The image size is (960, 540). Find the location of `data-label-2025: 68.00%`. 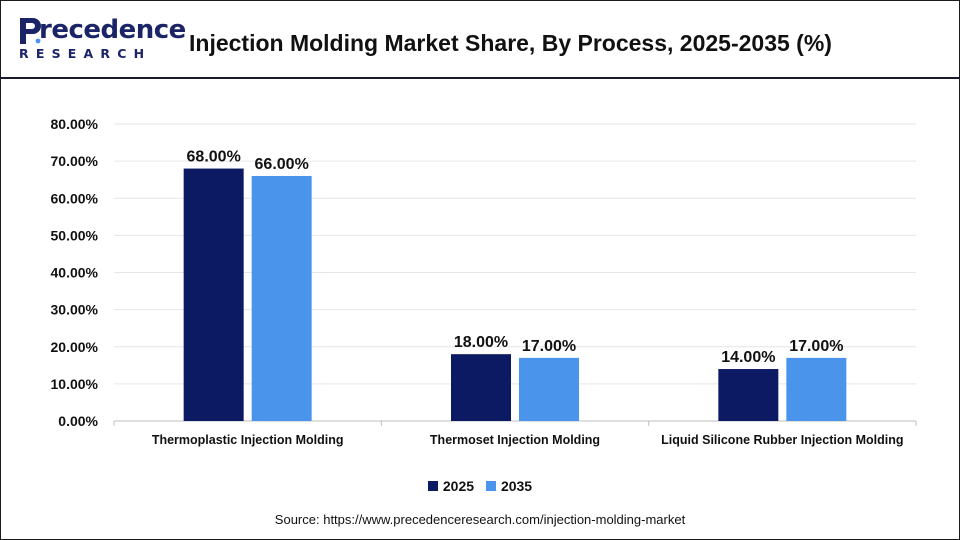

data-label-2025: 68.00% is located at coordinates (214, 157).